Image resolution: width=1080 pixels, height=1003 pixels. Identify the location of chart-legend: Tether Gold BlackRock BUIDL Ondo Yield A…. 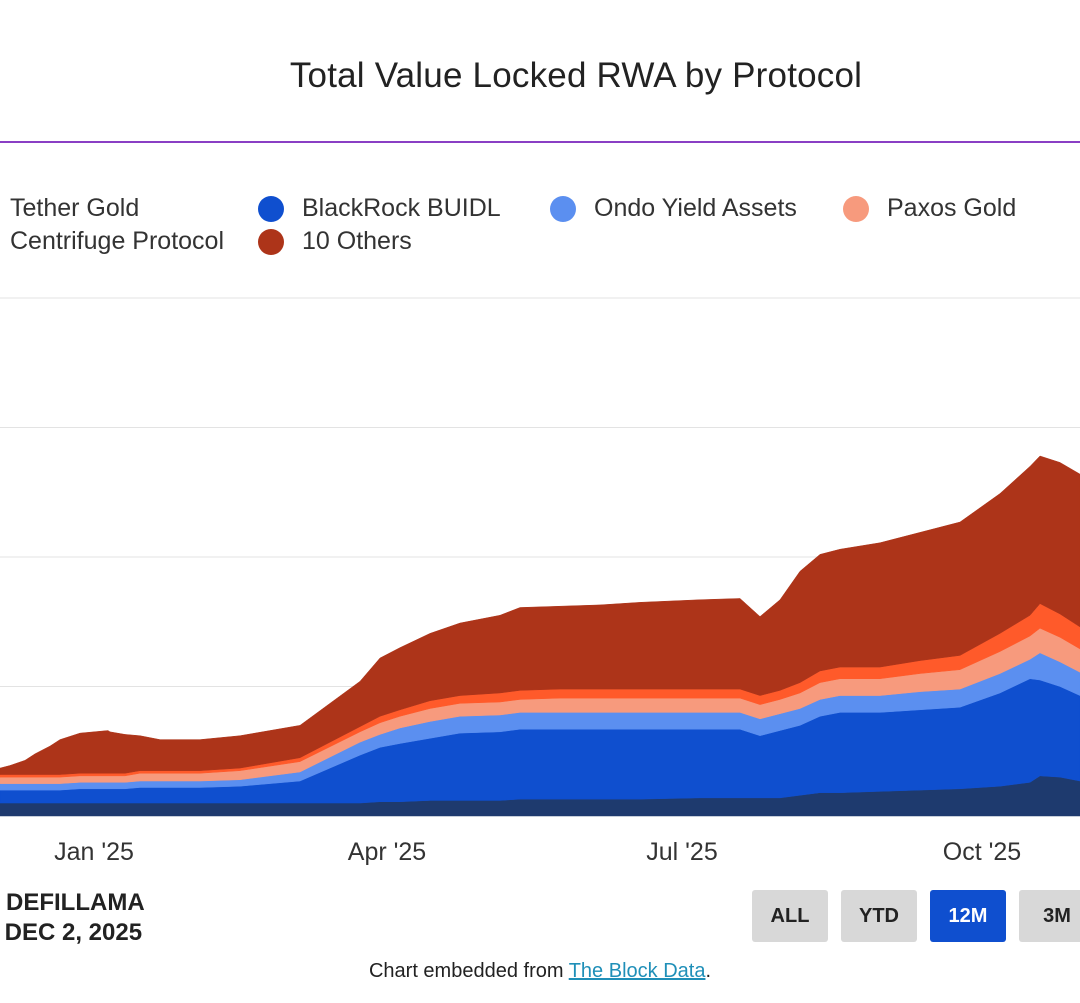
(540, 230).